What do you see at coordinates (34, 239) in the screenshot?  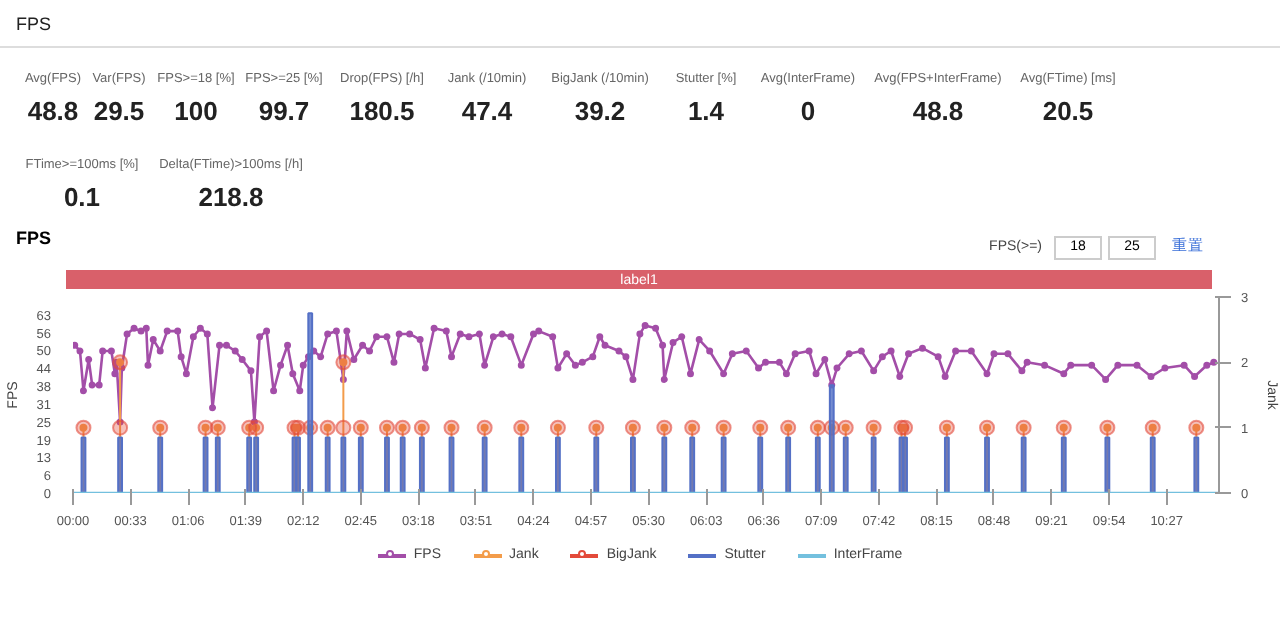 I see `chart-title: FPS` at bounding box center [34, 239].